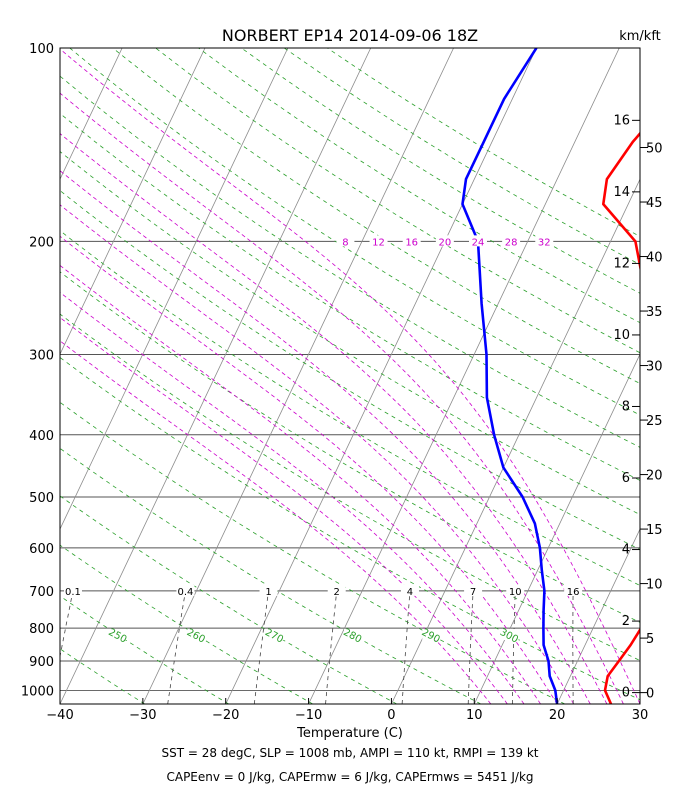 The width and height of the screenshot is (700, 800). I want to click on isotherm--60, so click(133, 202).